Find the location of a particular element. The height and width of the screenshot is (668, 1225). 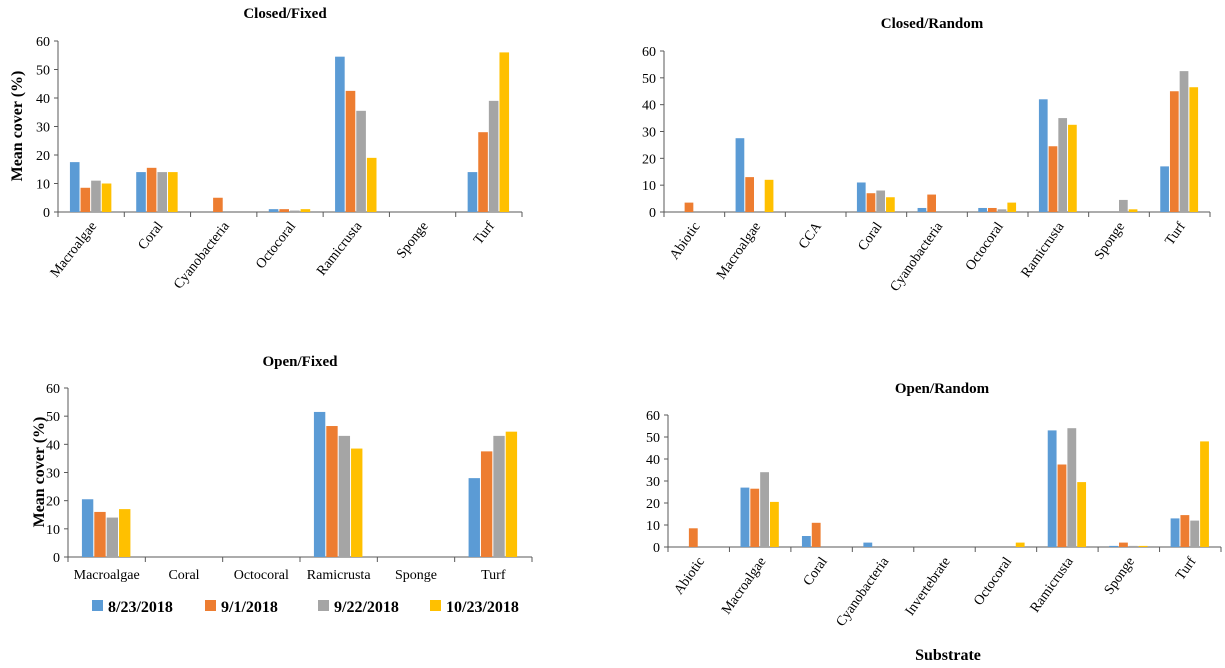

legend-label: 9/1/2018 is located at coordinates (249, 607).